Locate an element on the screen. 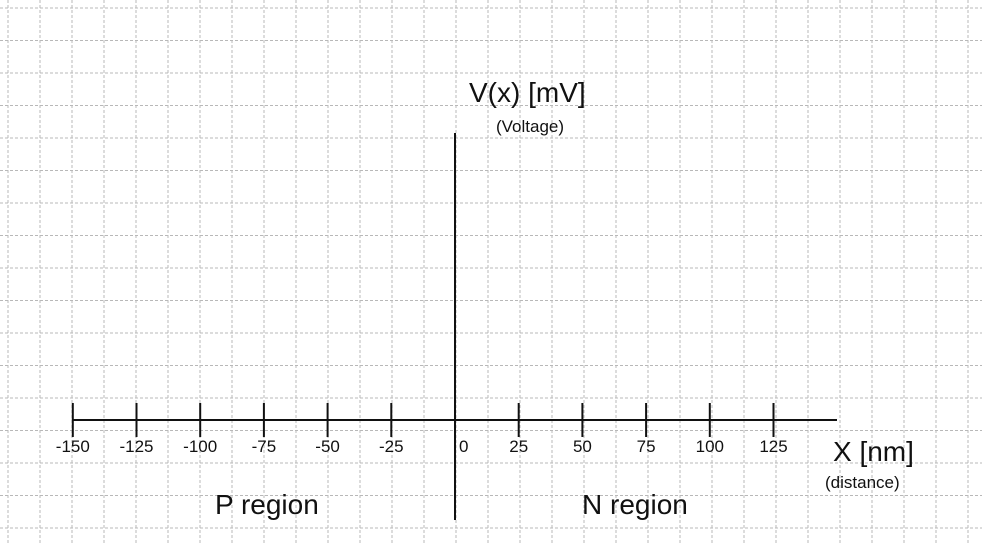 This screenshot has height=549, width=982. x-tick-label: 125 is located at coordinates (773, 446).